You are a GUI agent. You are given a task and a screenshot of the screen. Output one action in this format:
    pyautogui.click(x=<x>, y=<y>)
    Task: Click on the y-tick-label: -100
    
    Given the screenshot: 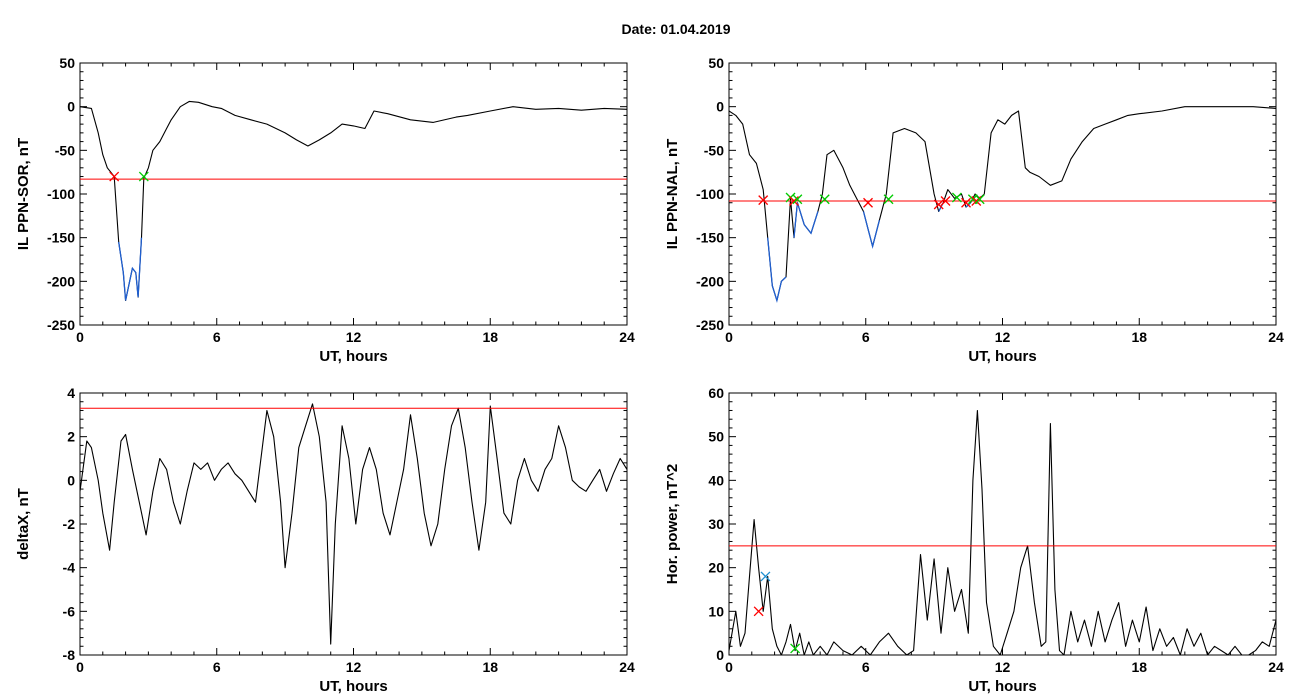 What is the action you would take?
    pyautogui.click(x=61, y=194)
    